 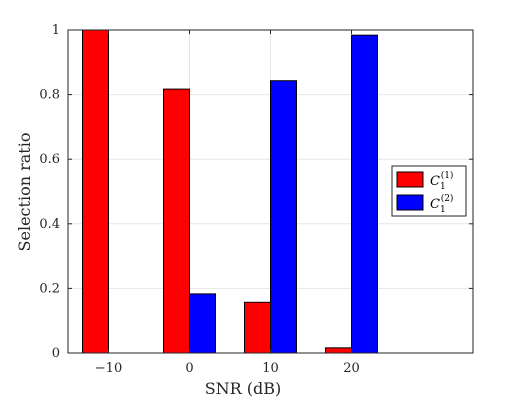 What do you see at coordinates (351, 368) in the screenshot?
I see `x-tick-label: 20` at bounding box center [351, 368].